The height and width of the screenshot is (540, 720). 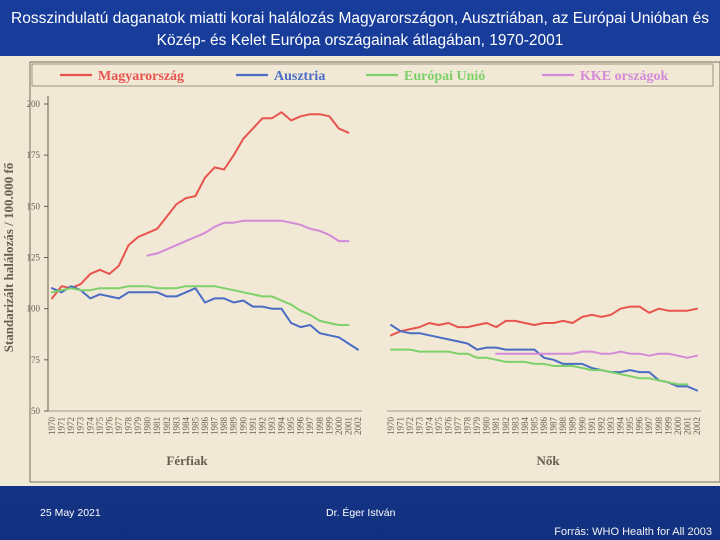 I want to click on y-tick-label: 150, so click(x=34, y=206).